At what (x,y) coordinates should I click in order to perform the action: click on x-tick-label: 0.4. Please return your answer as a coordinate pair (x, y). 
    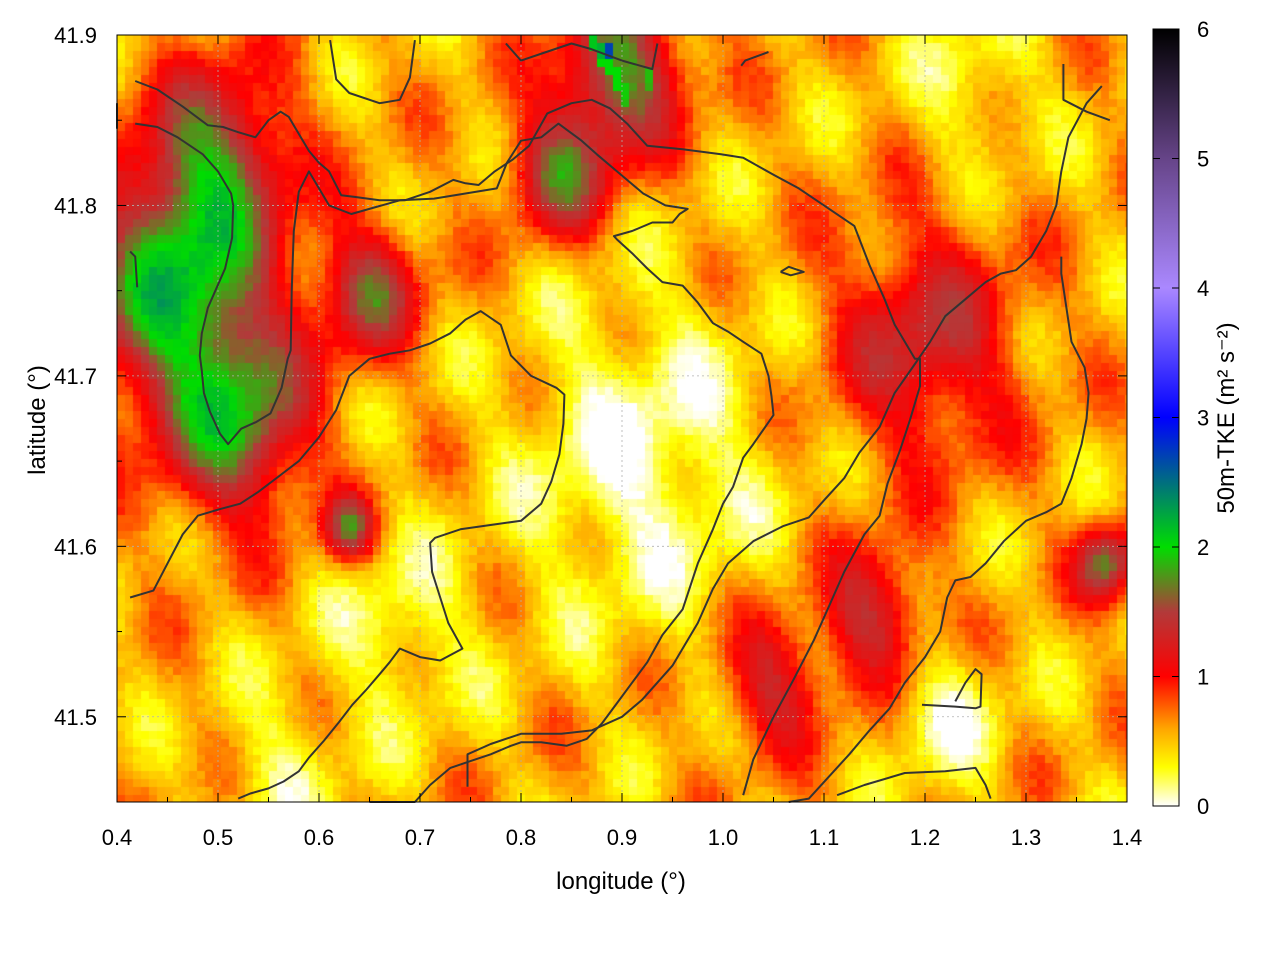
    Looking at the image, I should click on (117, 837).